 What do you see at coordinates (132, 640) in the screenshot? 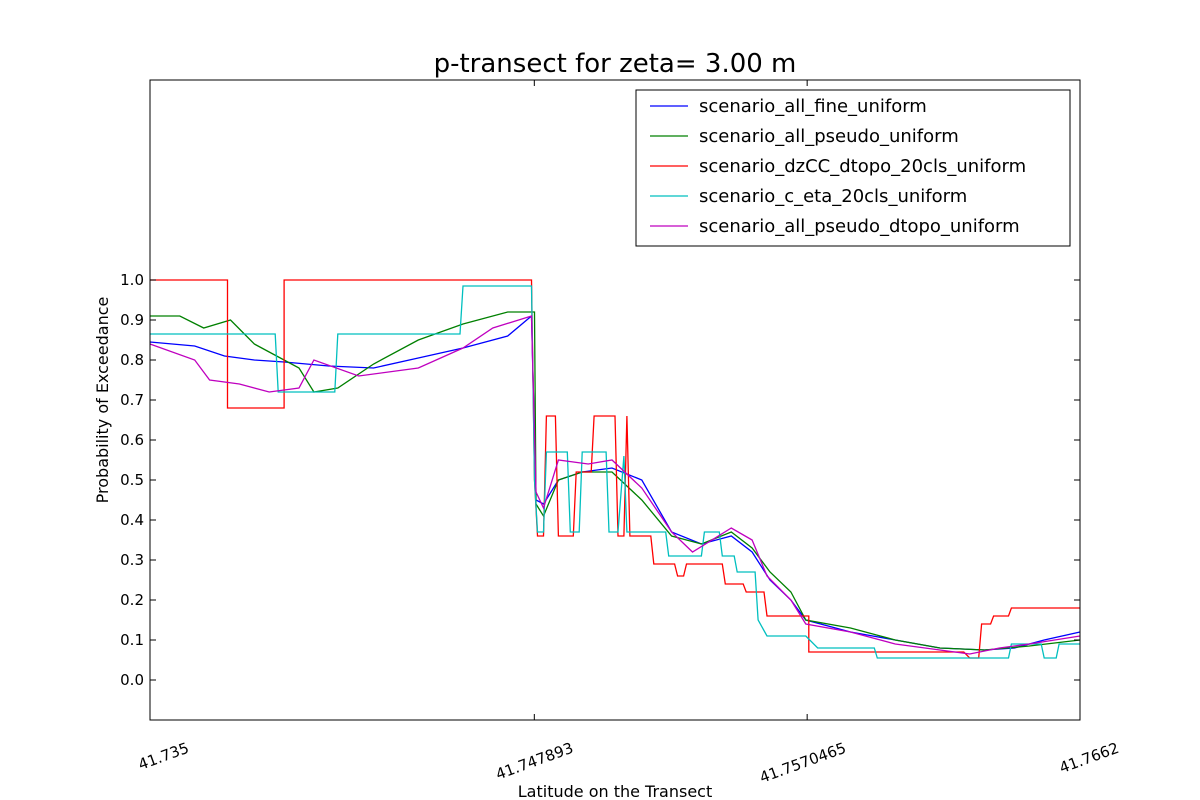
I see `y-tick-label: 0.1` at bounding box center [132, 640].